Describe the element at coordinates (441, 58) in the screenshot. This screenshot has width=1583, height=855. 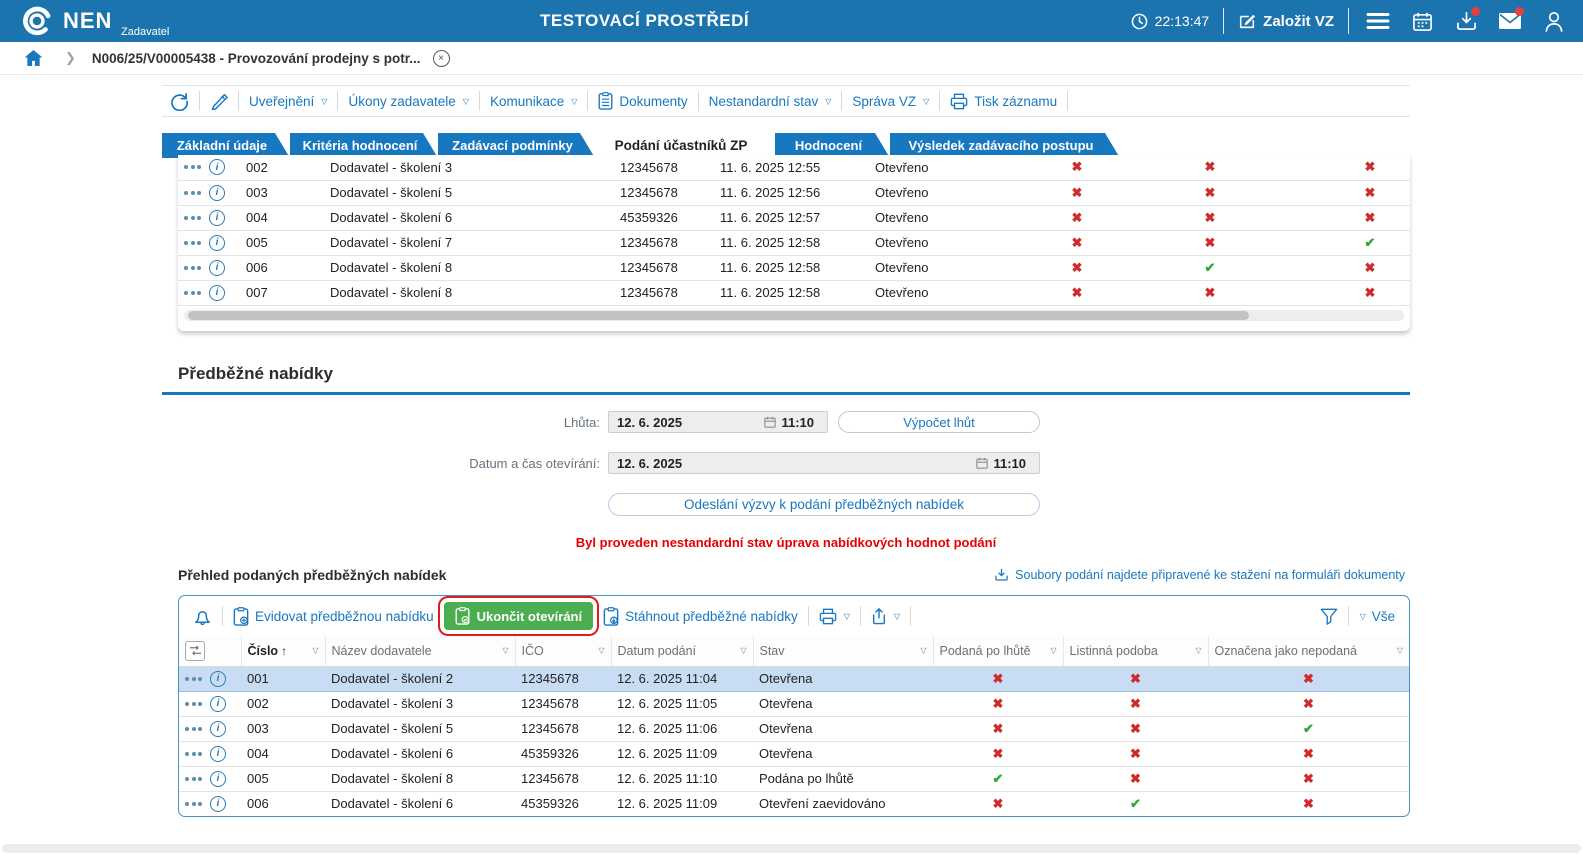
I see `breadcrumb-close-icon: ×` at that location.